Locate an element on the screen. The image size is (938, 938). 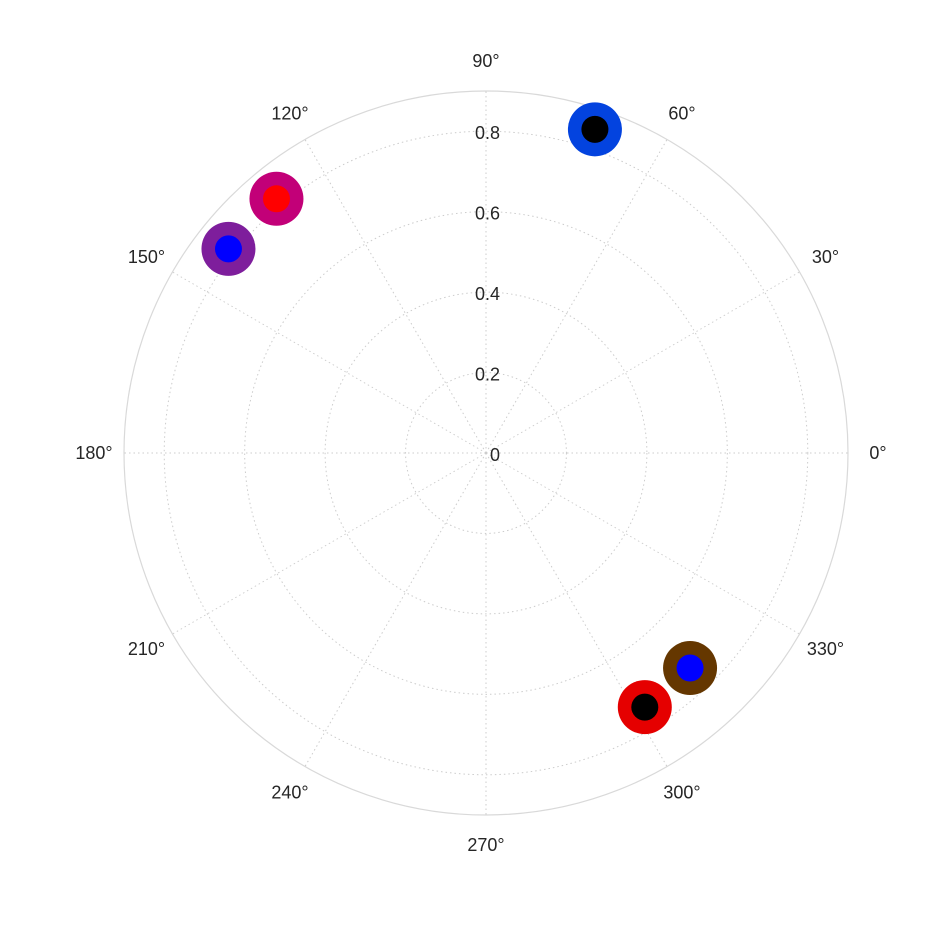
radial-tick-label: 0 is located at coordinates (495, 455).